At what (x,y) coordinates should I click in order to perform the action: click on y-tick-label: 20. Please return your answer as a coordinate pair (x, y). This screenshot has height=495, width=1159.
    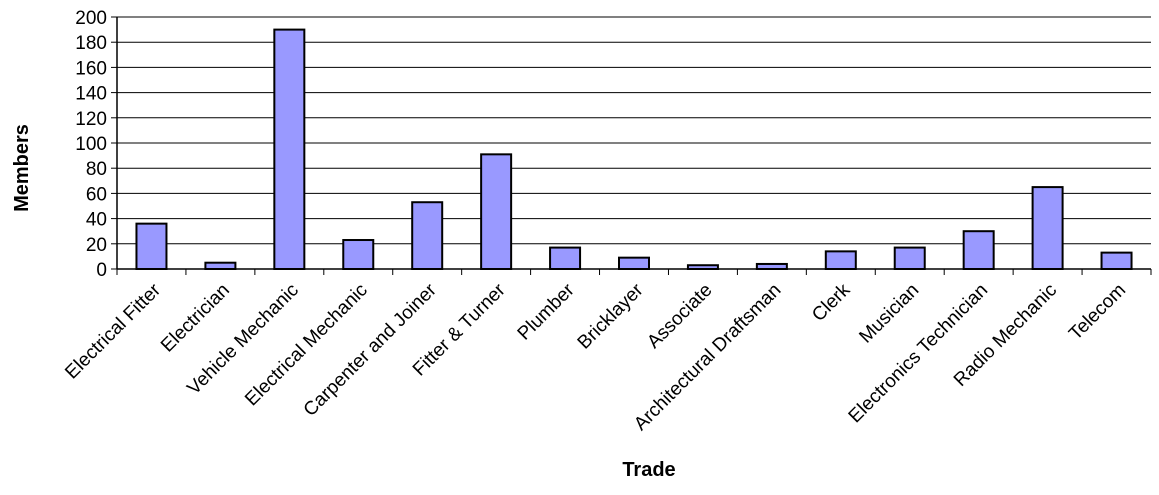
    Looking at the image, I should click on (96, 245).